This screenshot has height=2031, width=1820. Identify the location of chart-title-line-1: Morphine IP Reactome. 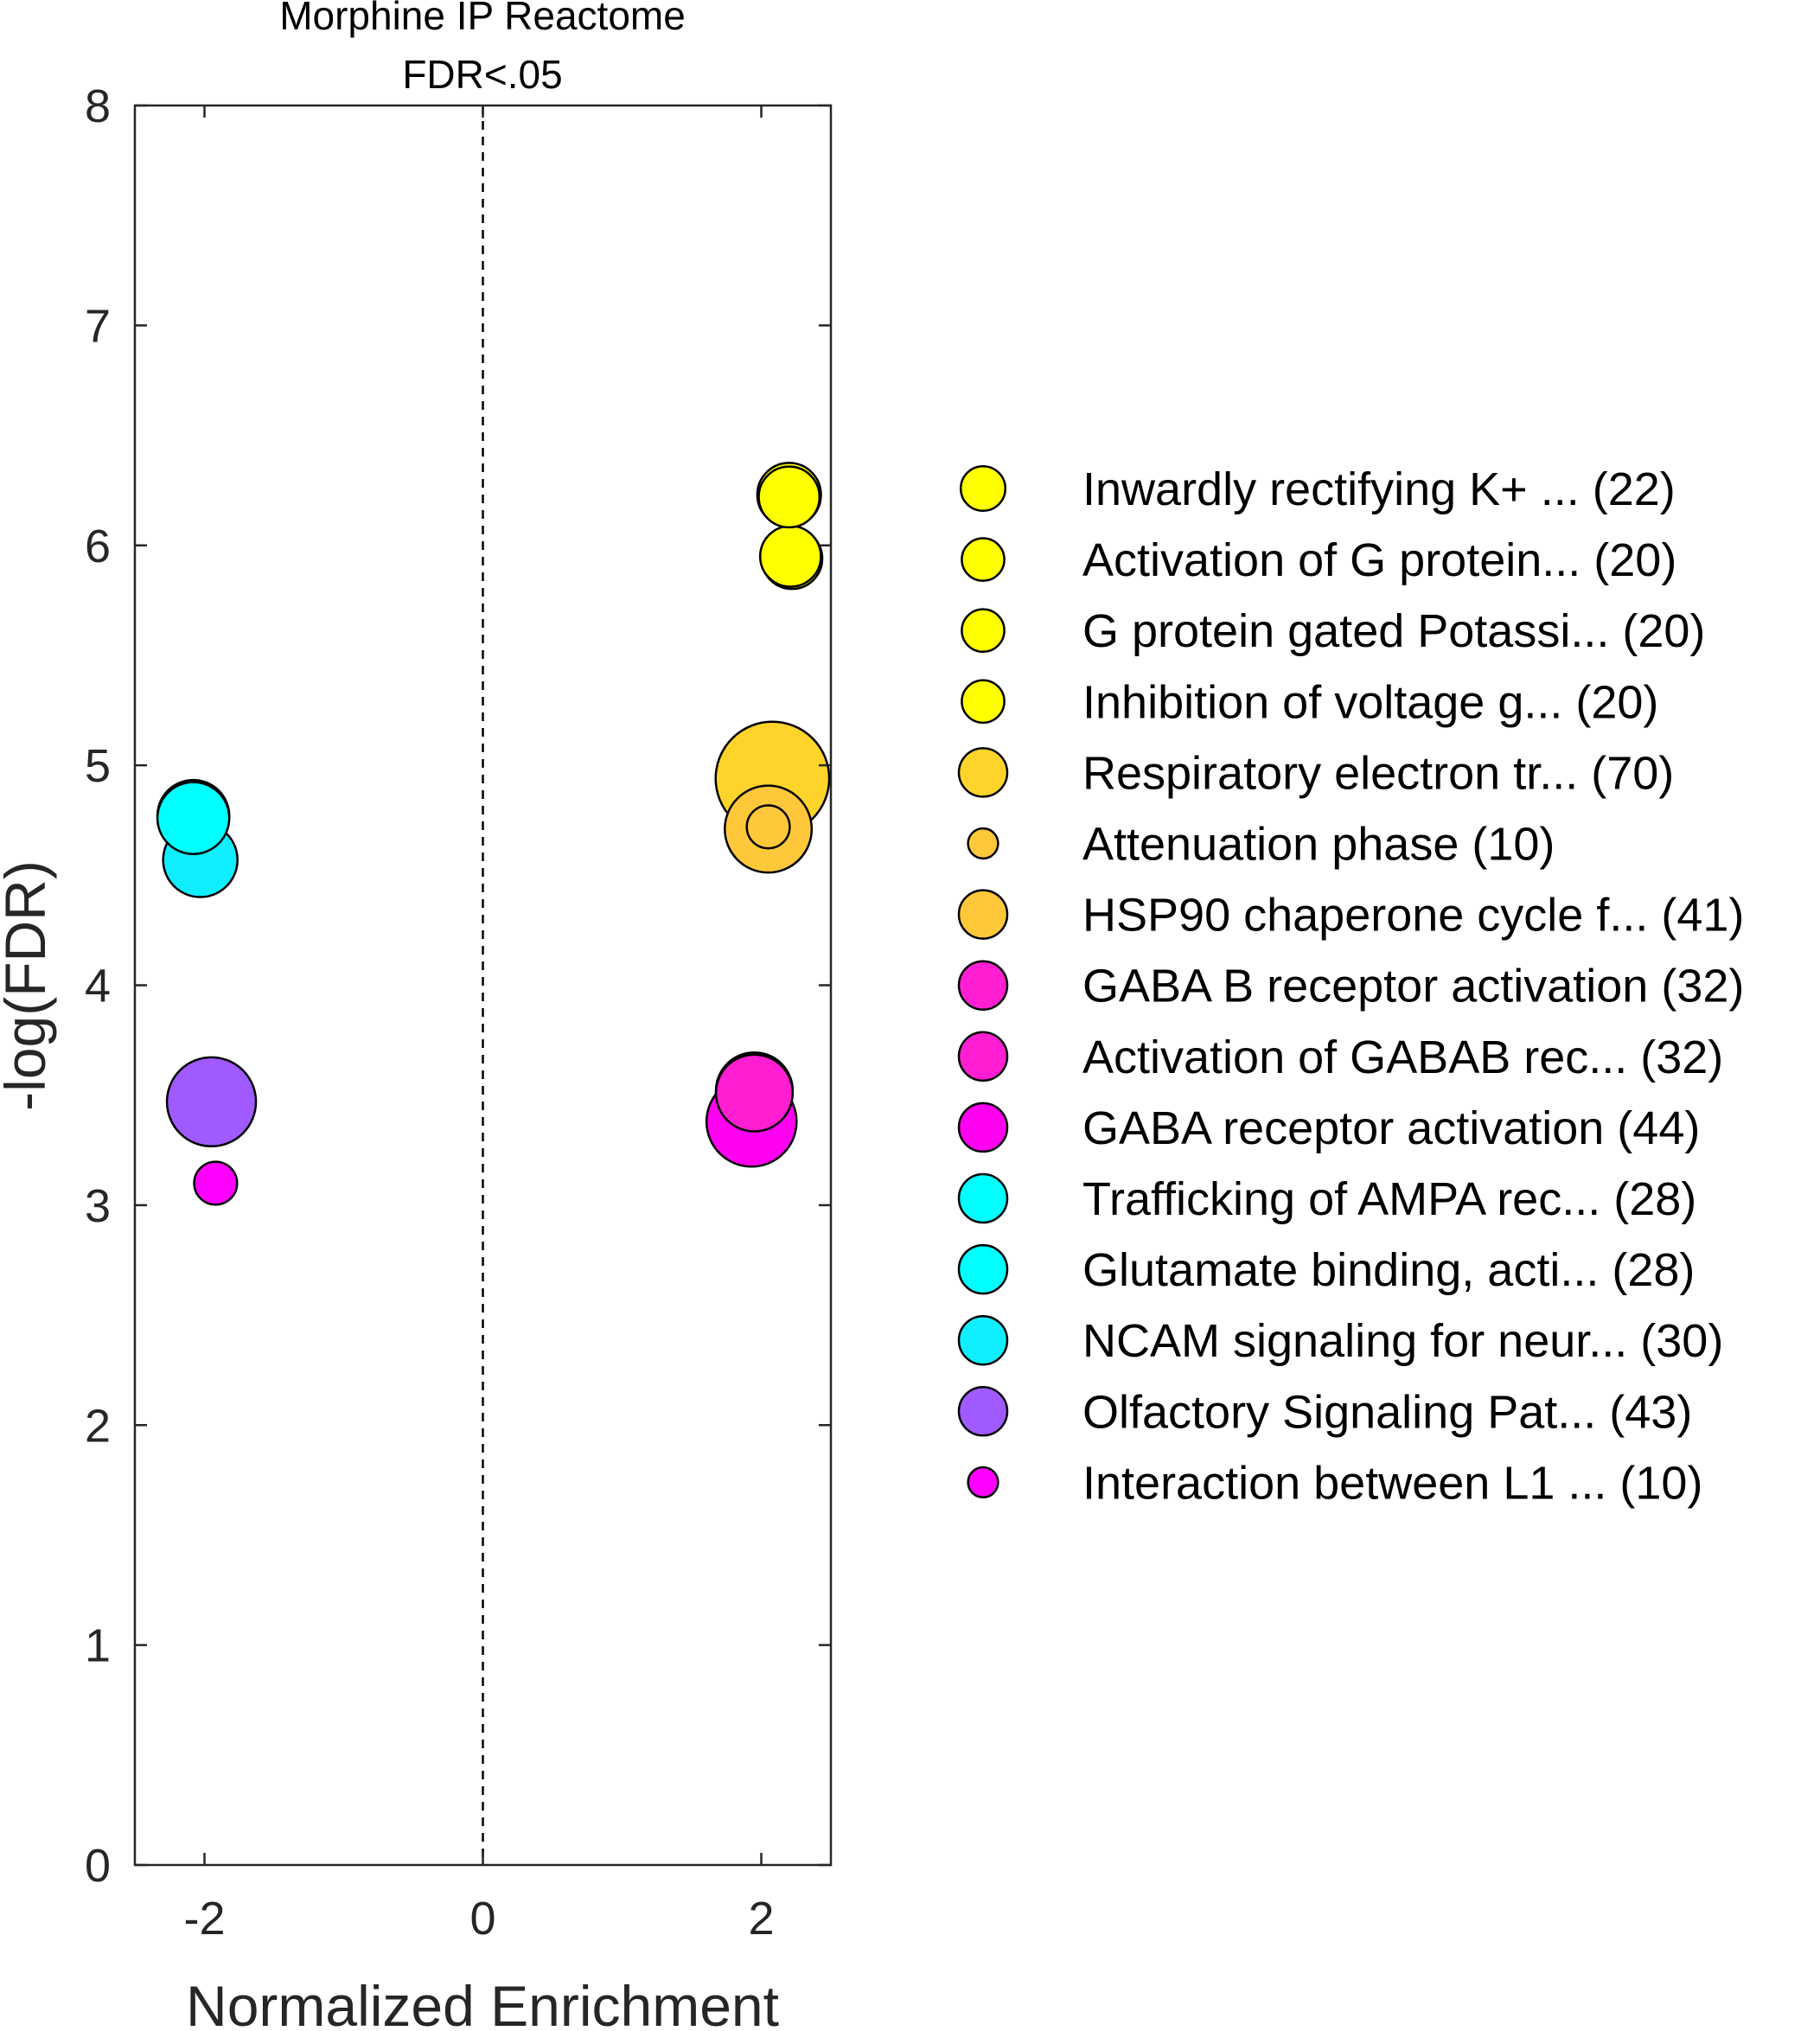
(483, 19).